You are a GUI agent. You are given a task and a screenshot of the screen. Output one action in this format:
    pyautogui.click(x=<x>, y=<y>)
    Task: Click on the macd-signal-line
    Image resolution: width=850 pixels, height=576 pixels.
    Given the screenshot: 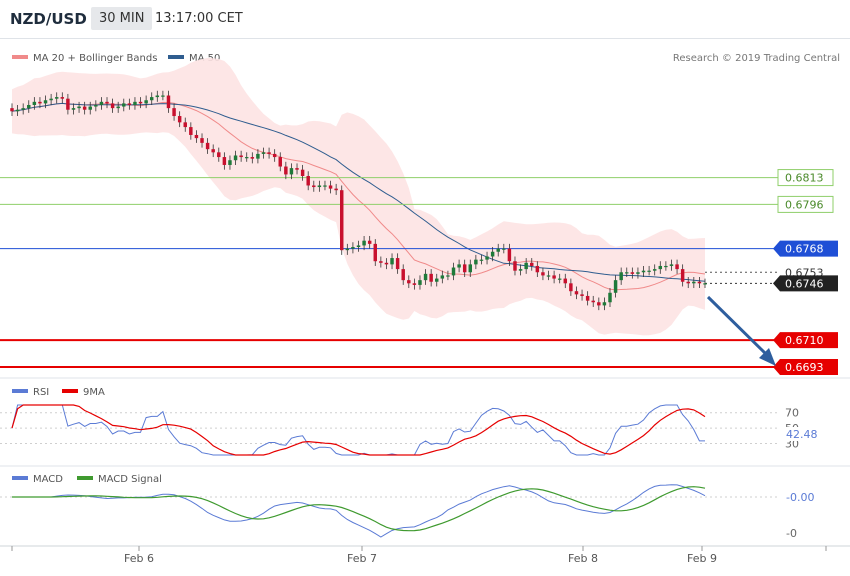 What is the action you would take?
    pyautogui.click(x=359, y=509)
    